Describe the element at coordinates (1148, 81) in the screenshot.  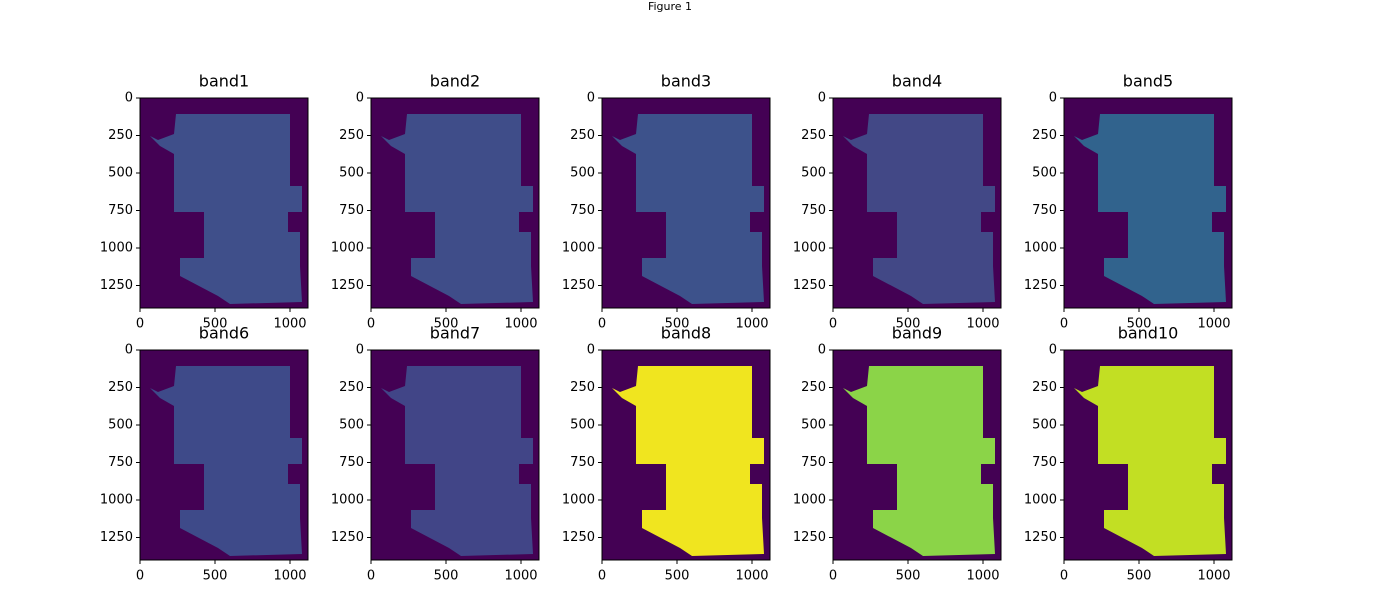
I see `subplot-title: band5` at that location.